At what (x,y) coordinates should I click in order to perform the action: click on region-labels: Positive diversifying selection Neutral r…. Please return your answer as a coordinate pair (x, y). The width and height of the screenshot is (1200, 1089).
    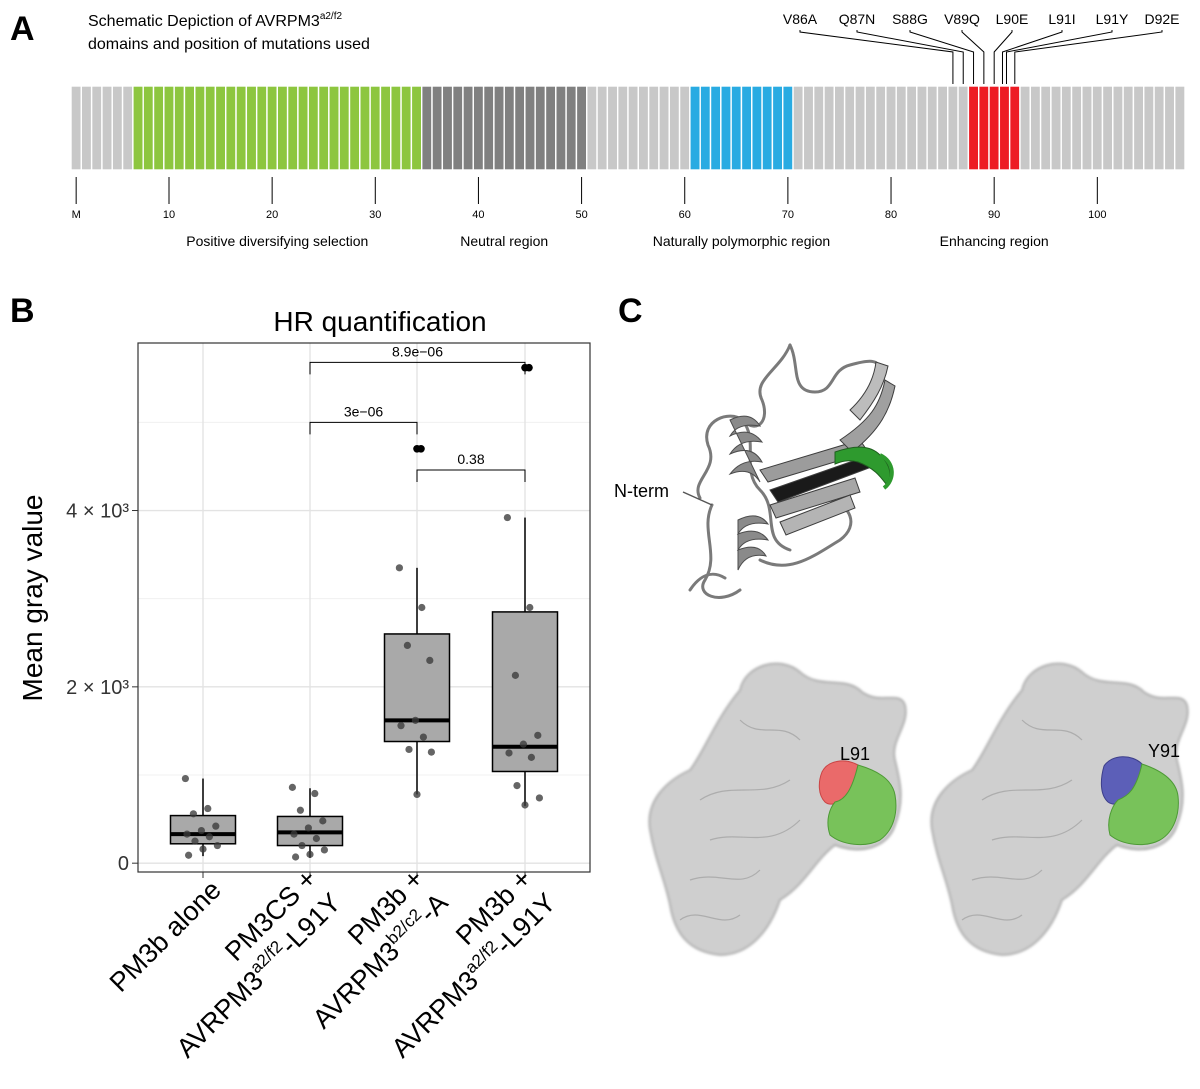
    Looking at the image, I should click on (617, 241).